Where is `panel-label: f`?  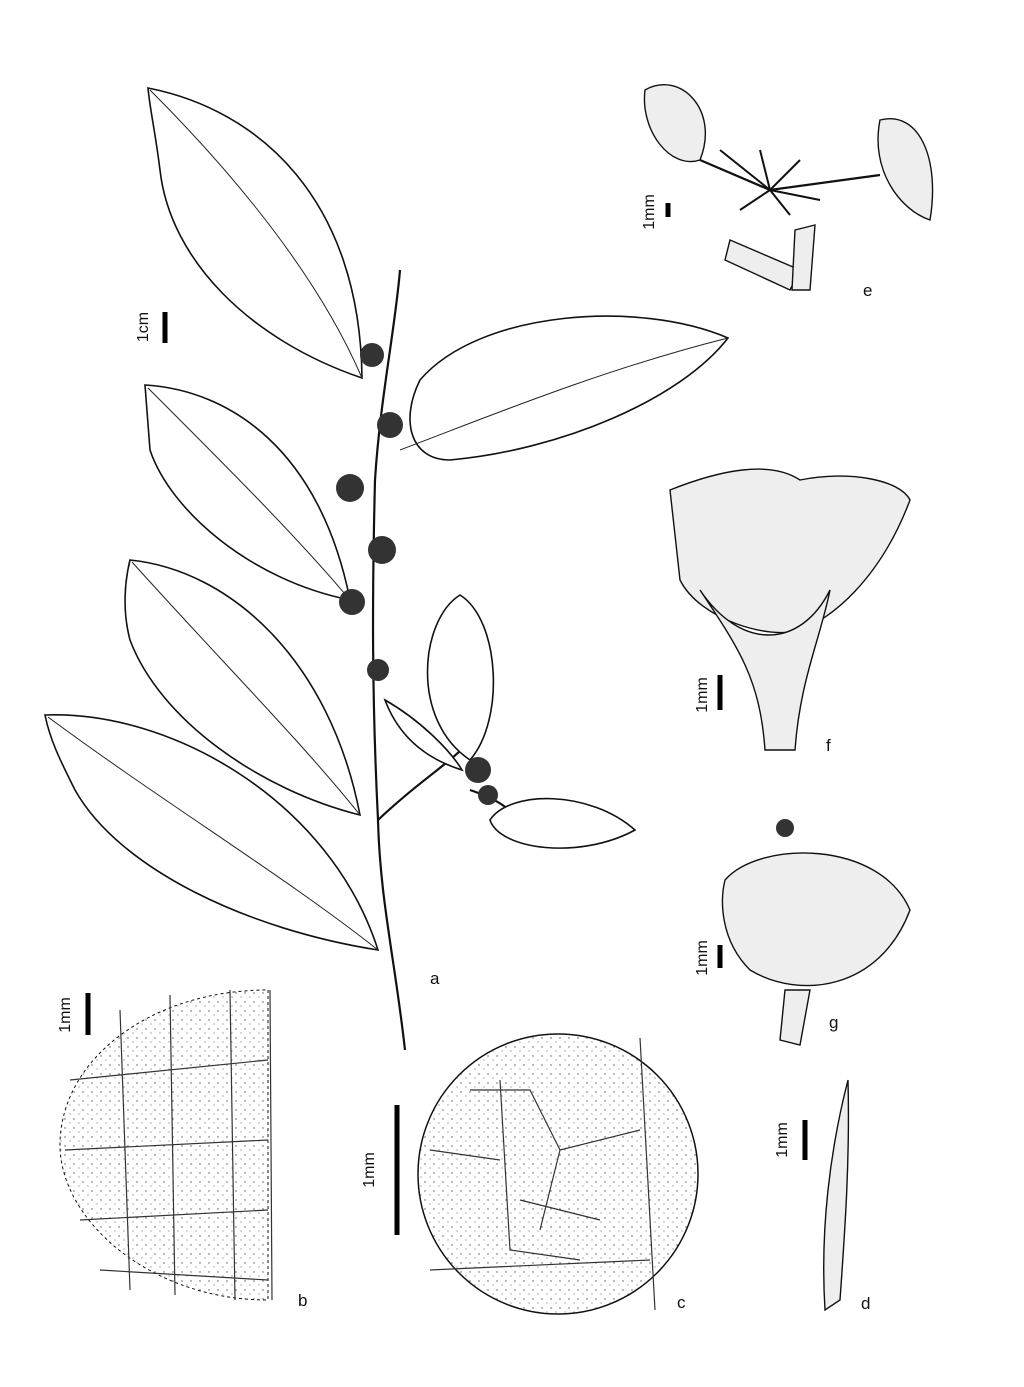
panel-label: f is located at coordinates (828, 745).